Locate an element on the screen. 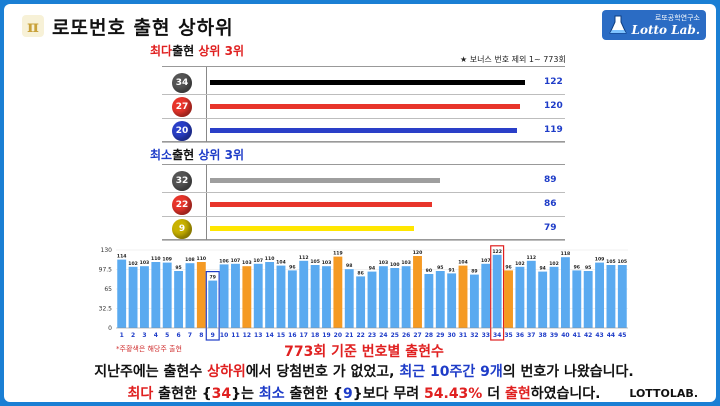 This screenshot has height=406, width=720. flask-icon is located at coordinates (618, 24).